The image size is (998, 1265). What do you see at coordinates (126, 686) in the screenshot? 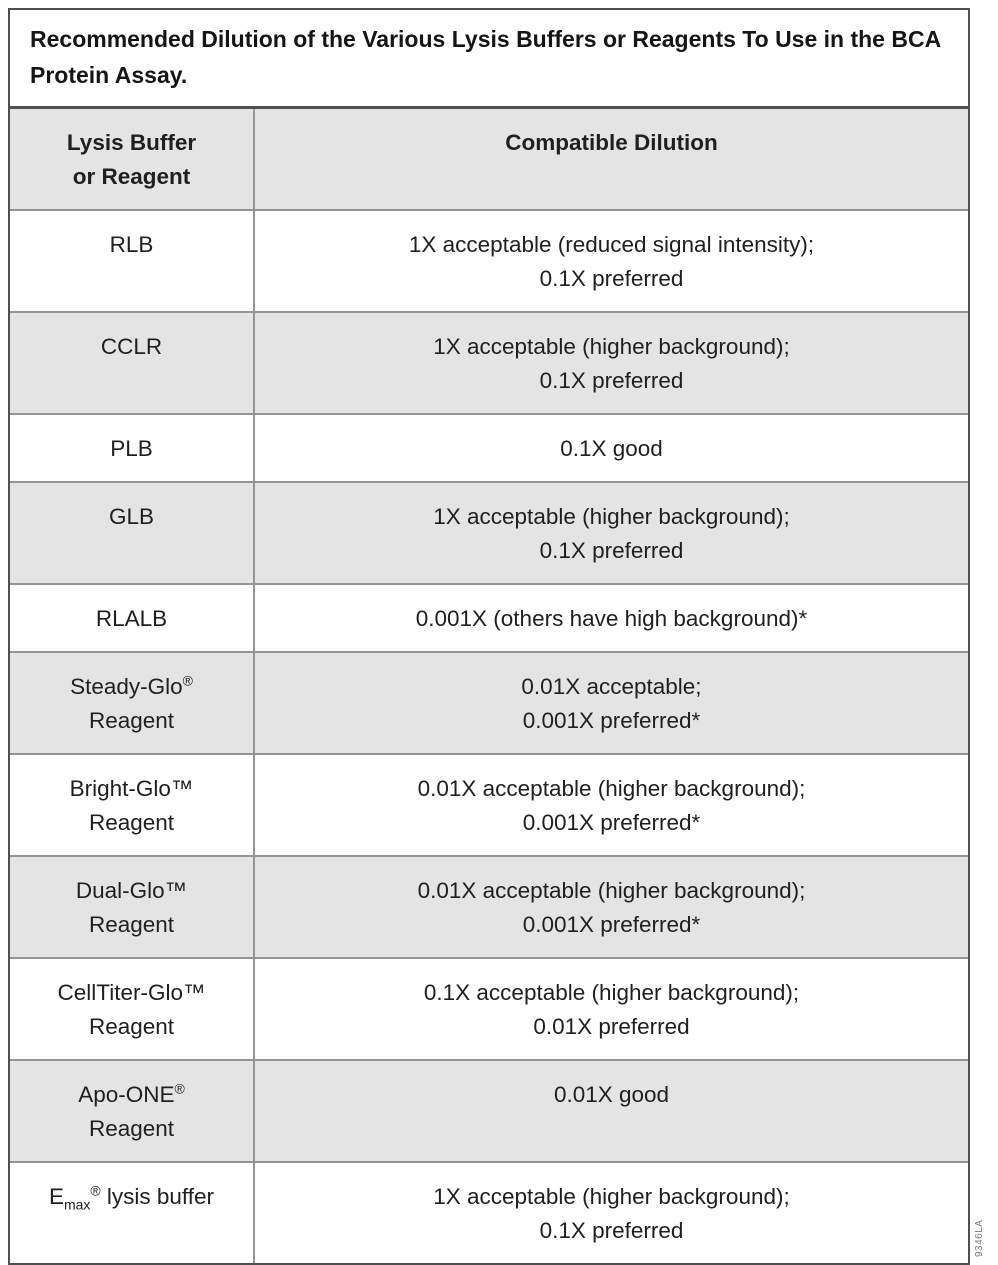
I see `reagent-name-text: Steady-Glo` at bounding box center [126, 686].